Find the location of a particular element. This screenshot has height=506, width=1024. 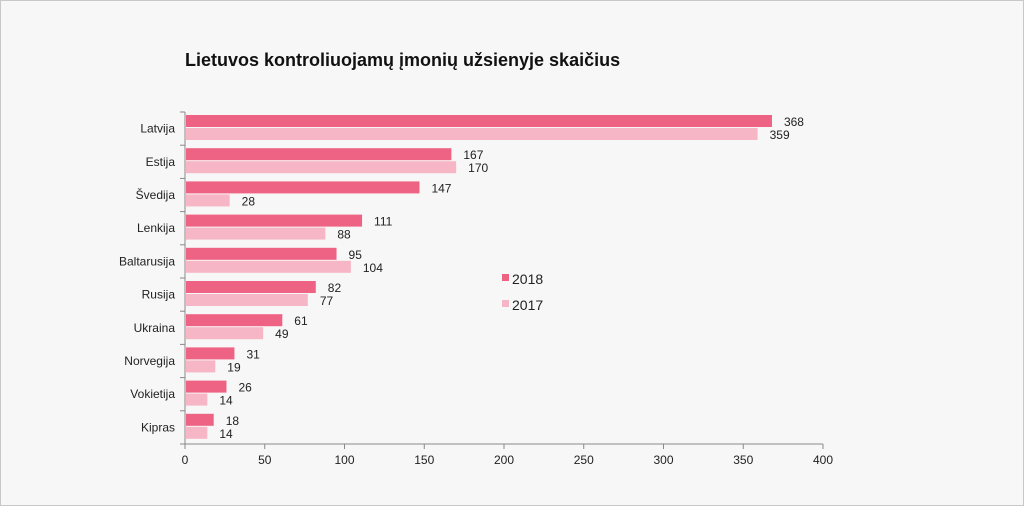

x-tick-label: 0 is located at coordinates (185, 460).